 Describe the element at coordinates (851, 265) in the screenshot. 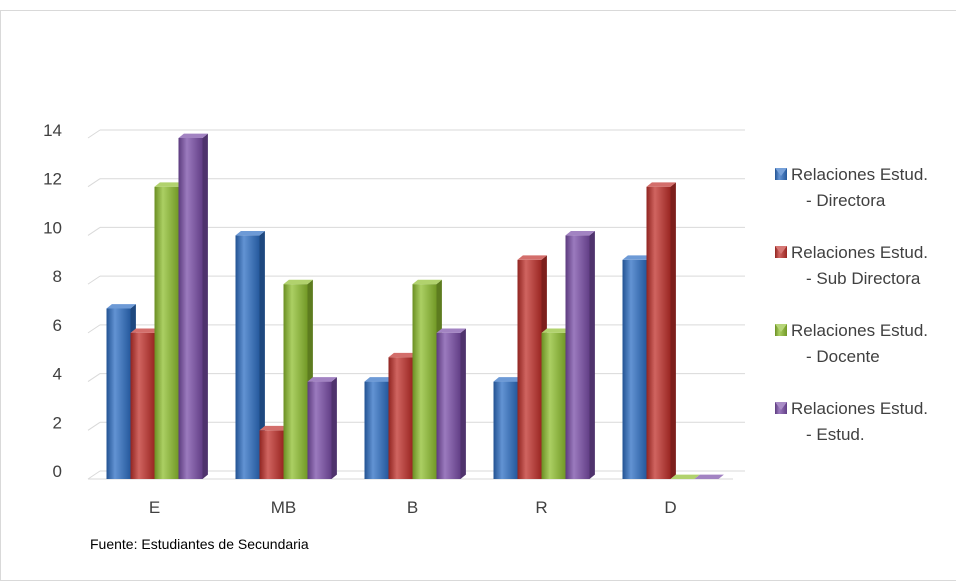

I see `legend-item: Relaciones Estud. - Sub Directora` at that location.